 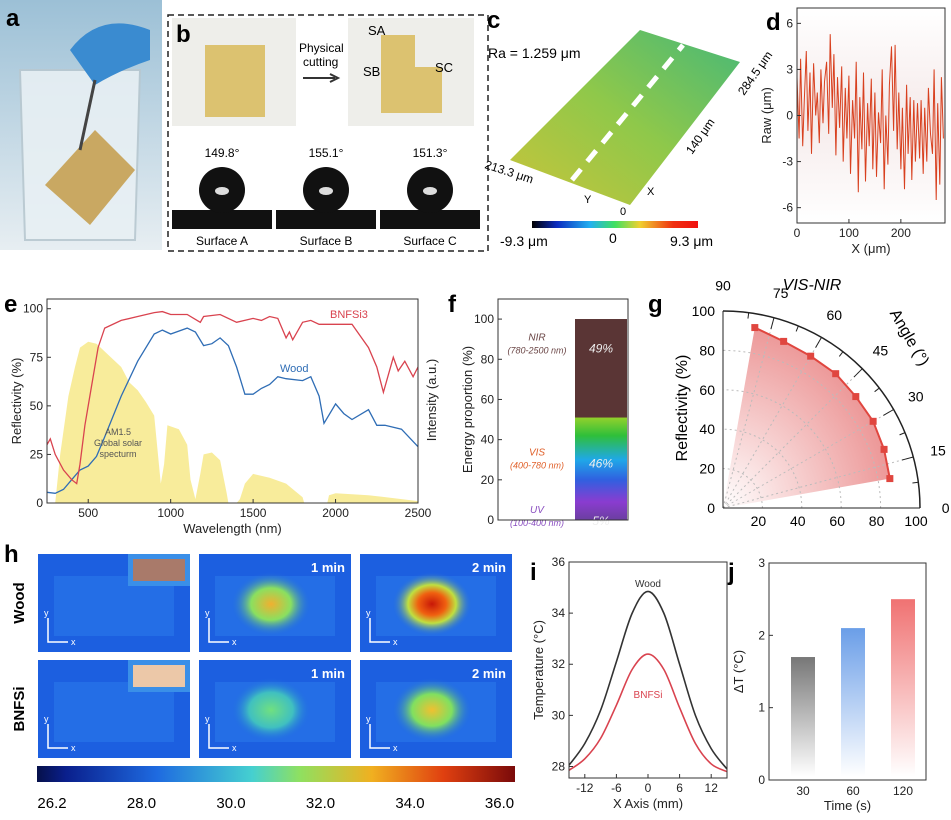 What do you see at coordinates (787, 162) in the screenshot?
I see `y-tick-label: -3` at bounding box center [787, 162].